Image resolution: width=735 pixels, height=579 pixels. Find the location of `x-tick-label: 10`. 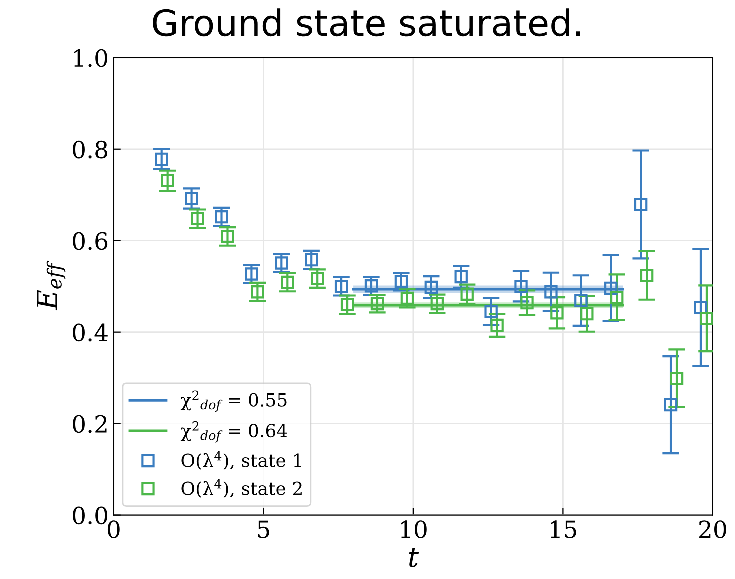

x-tick-label: 10 is located at coordinates (414, 529).